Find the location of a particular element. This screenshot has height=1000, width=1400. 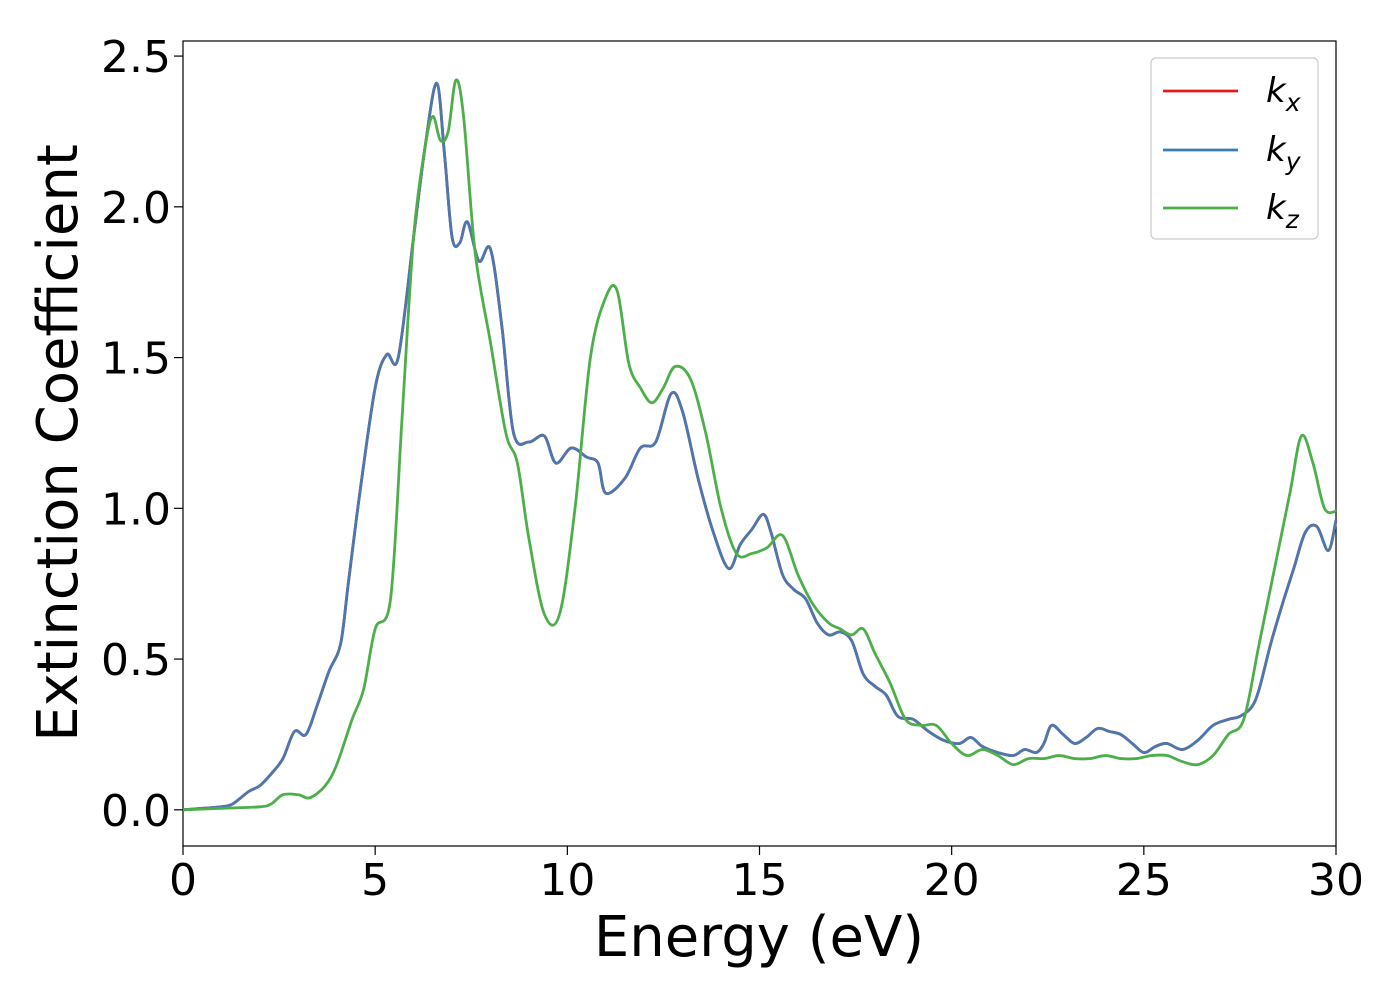

x-tick-label: 10 is located at coordinates (567, 880).